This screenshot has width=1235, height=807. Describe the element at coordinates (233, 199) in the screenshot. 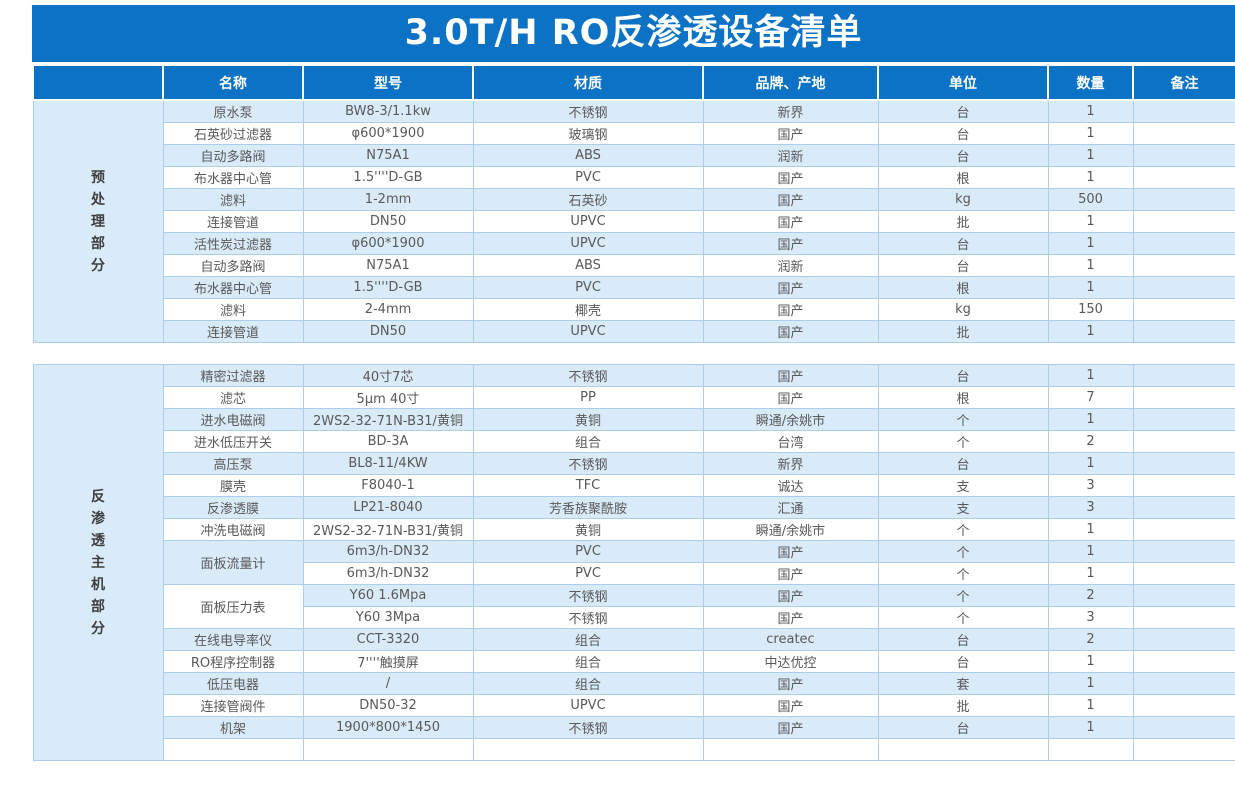

I see `cell-name: 滤料` at that location.